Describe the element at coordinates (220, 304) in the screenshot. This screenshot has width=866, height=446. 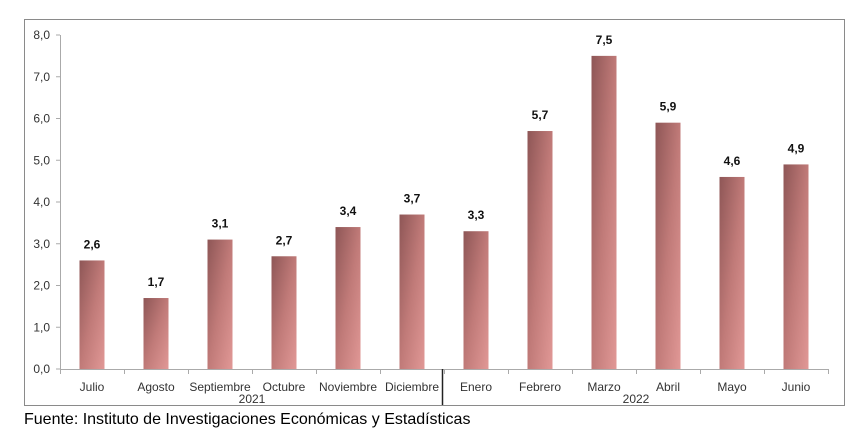
I see `bar-septiembre` at that location.